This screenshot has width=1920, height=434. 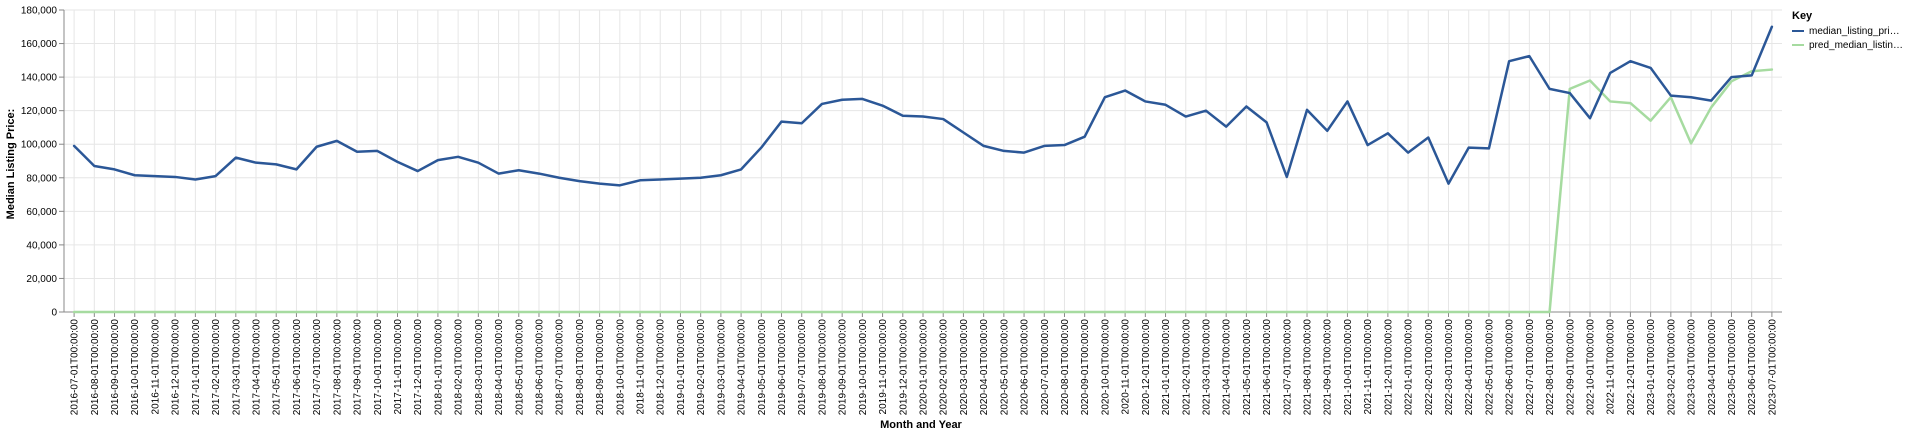 What do you see at coordinates (762, 367) in the screenshot?
I see `x-tick-label: 2019-05-01T00:00:00` at bounding box center [762, 367].